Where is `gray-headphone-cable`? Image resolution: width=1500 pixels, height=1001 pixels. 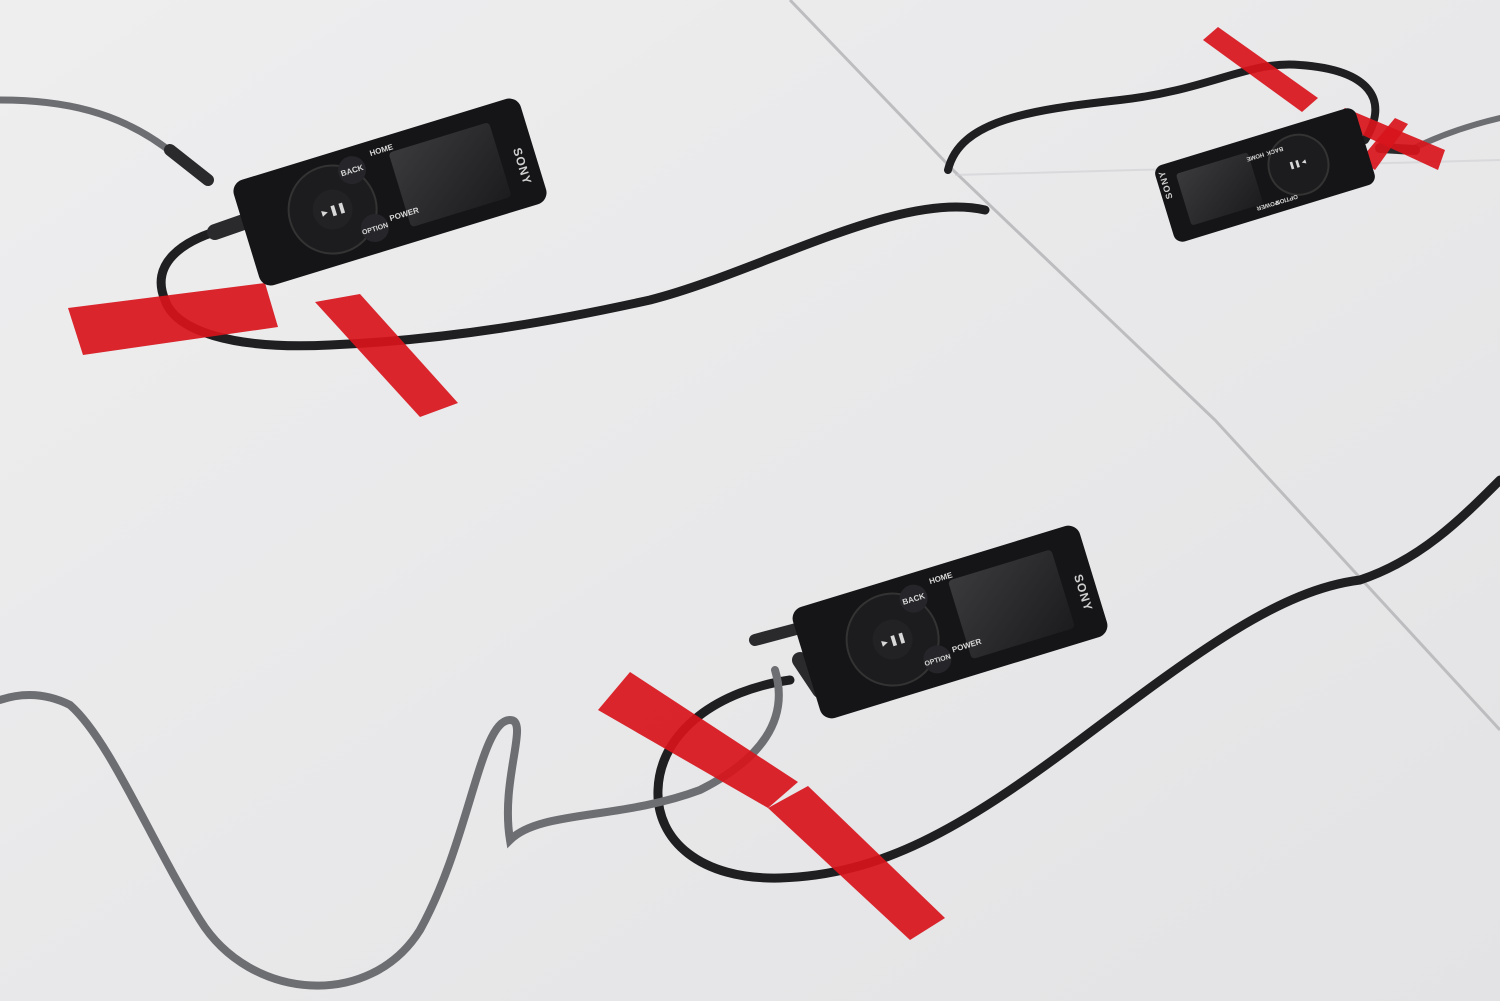 gray-headphone-cable is located at coordinates (89, 127).